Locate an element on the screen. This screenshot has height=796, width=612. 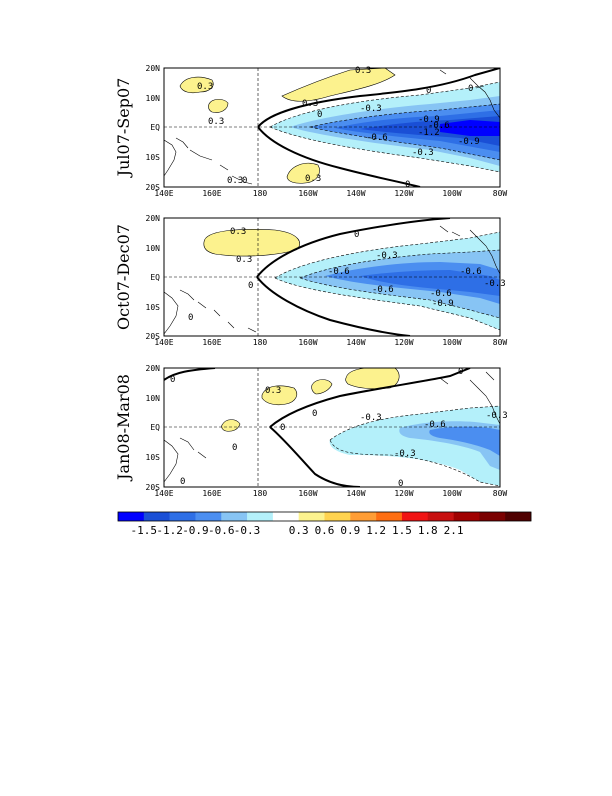
y-tick-label: 20N is located at coordinates (153, 368).